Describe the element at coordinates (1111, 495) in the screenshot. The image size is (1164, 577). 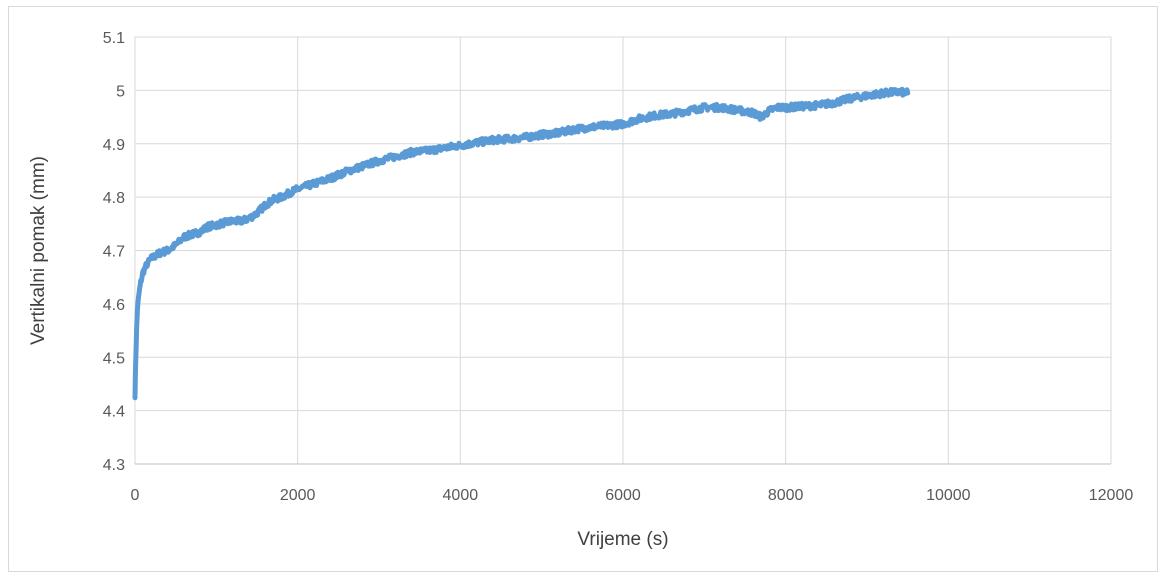
I see `x-tick-label: 12000` at that location.